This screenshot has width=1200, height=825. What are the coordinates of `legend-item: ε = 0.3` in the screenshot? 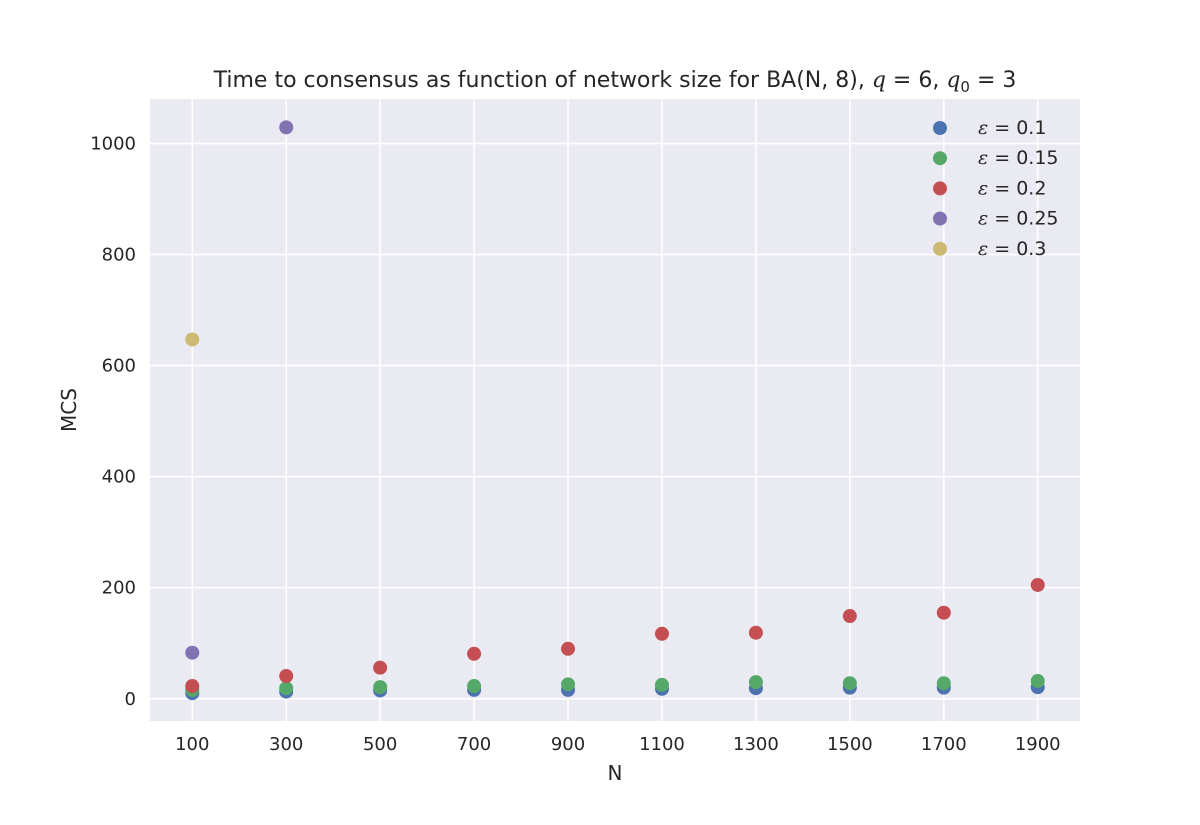 It's located at (989, 249).